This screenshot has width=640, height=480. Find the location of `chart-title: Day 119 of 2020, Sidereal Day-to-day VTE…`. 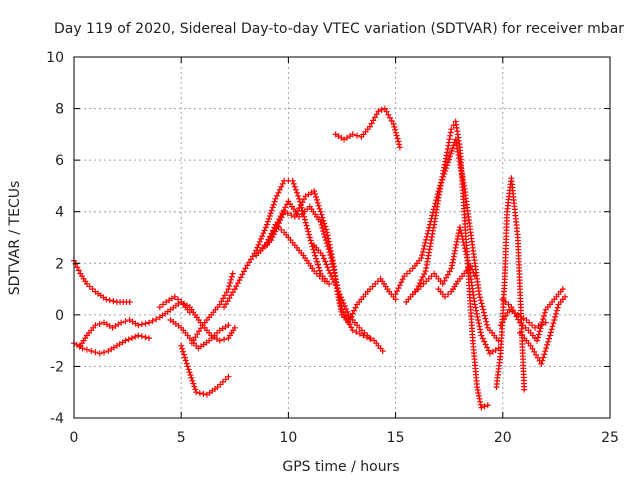

chart-title: Day 119 of 2020, Sidereal Day-to-day VTE… is located at coordinates (339, 29).